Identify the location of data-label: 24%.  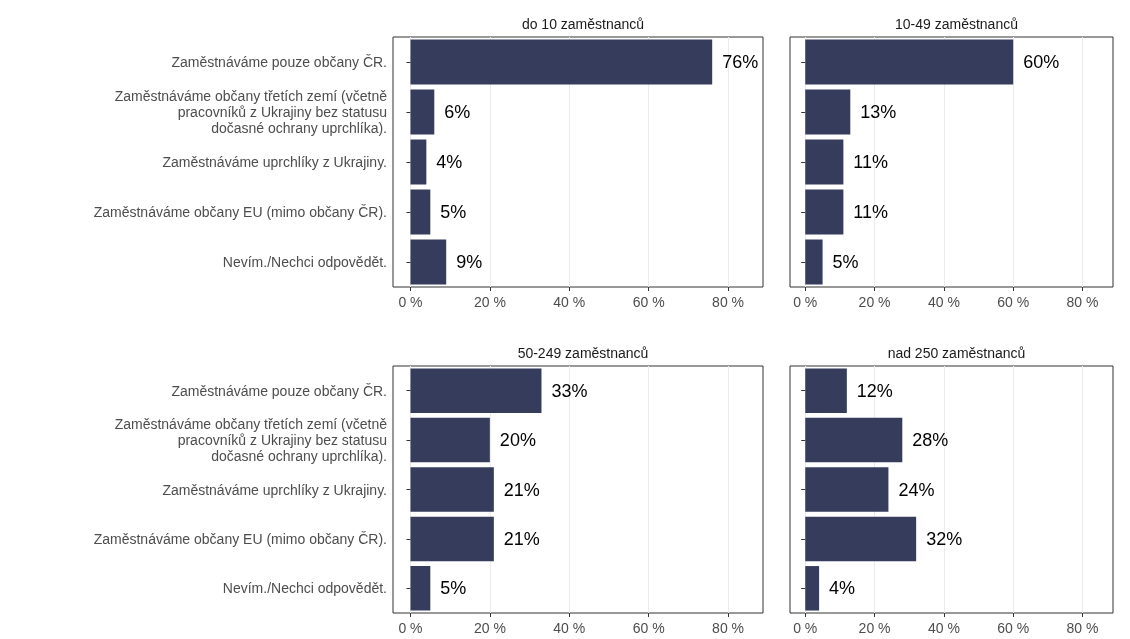
(916, 489).